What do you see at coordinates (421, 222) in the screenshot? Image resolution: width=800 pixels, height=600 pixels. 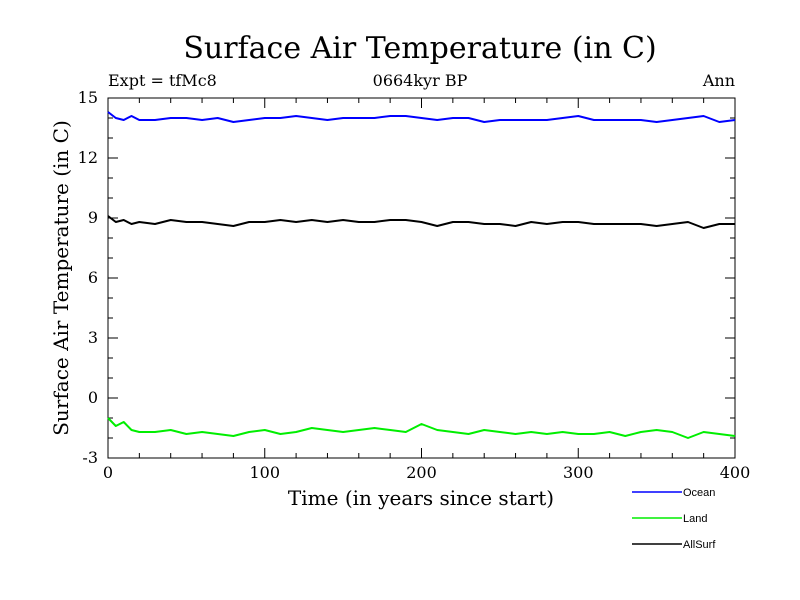 I see `series-line-allsurf` at bounding box center [421, 222].